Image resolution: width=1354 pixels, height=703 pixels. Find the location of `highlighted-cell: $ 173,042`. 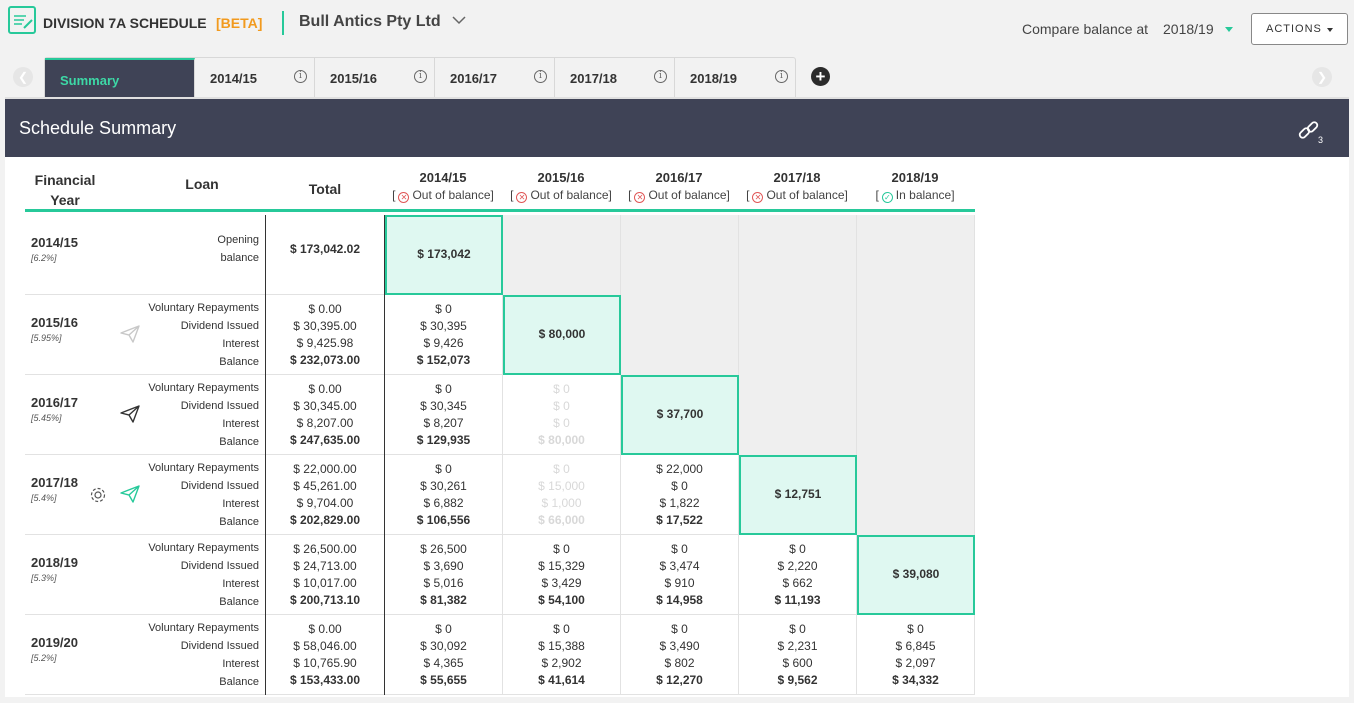

highlighted-cell: $ 173,042 is located at coordinates (444, 255).